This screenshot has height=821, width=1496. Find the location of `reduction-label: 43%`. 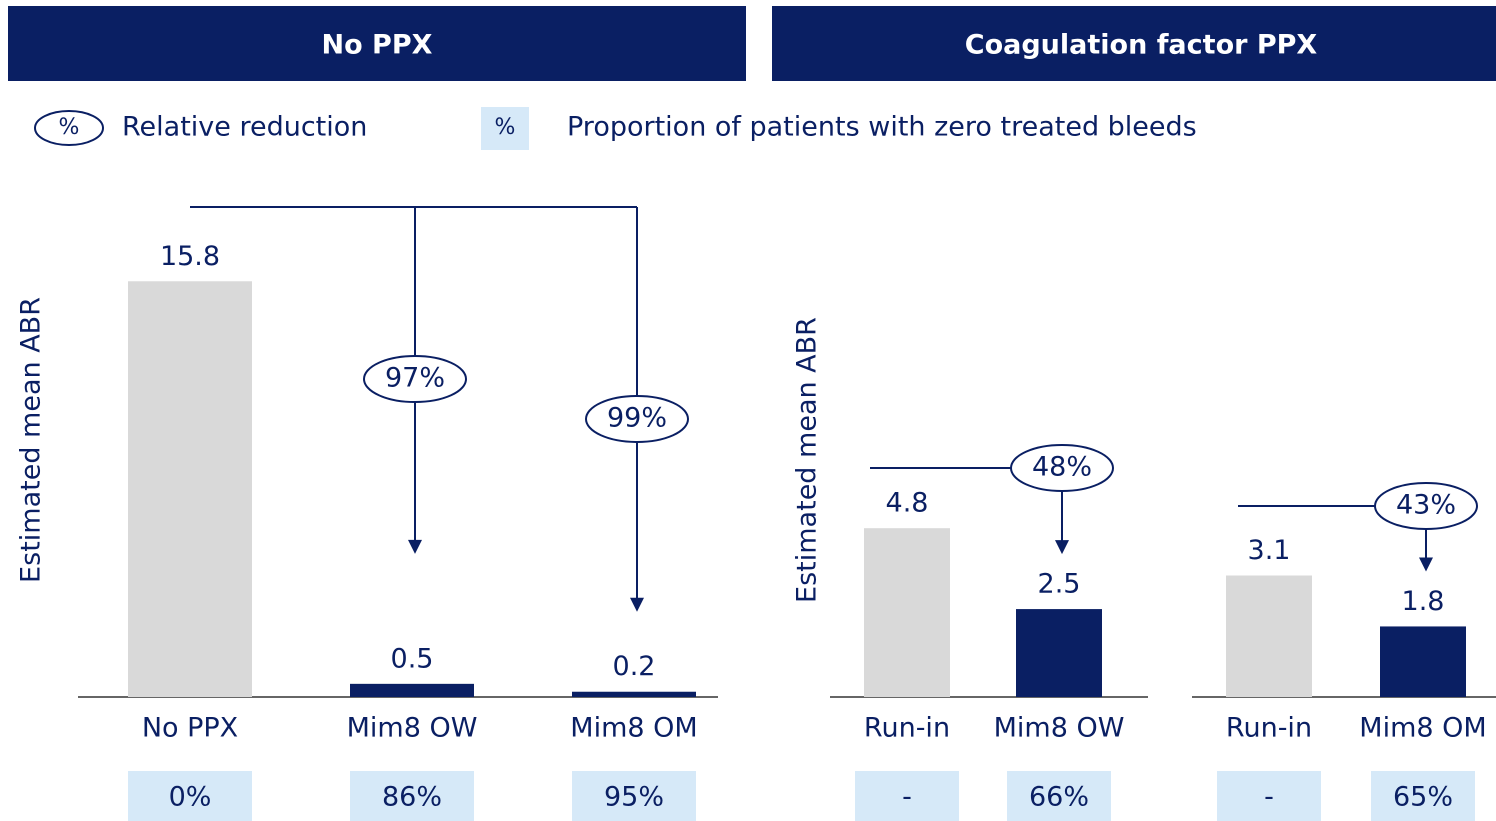

reduction-label: 43% is located at coordinates (1426, 505).